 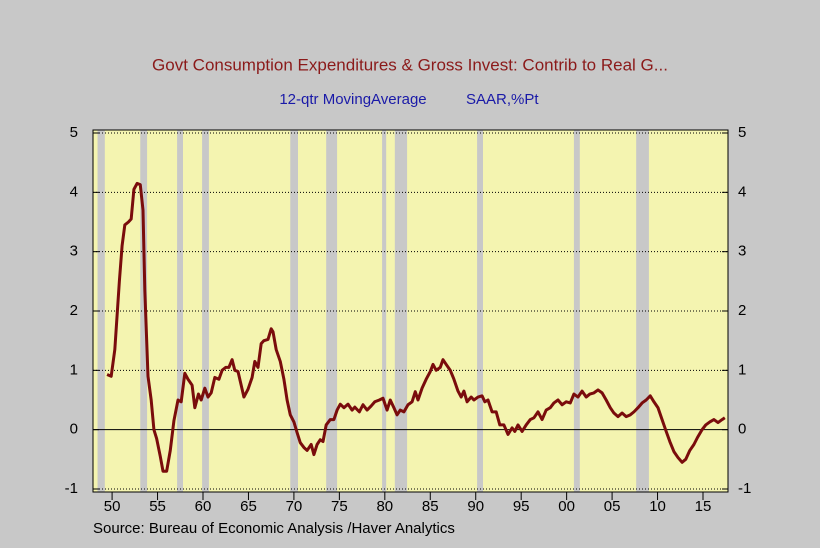 I want to click on x-tick-label: 00, so click(x=566, y=506).